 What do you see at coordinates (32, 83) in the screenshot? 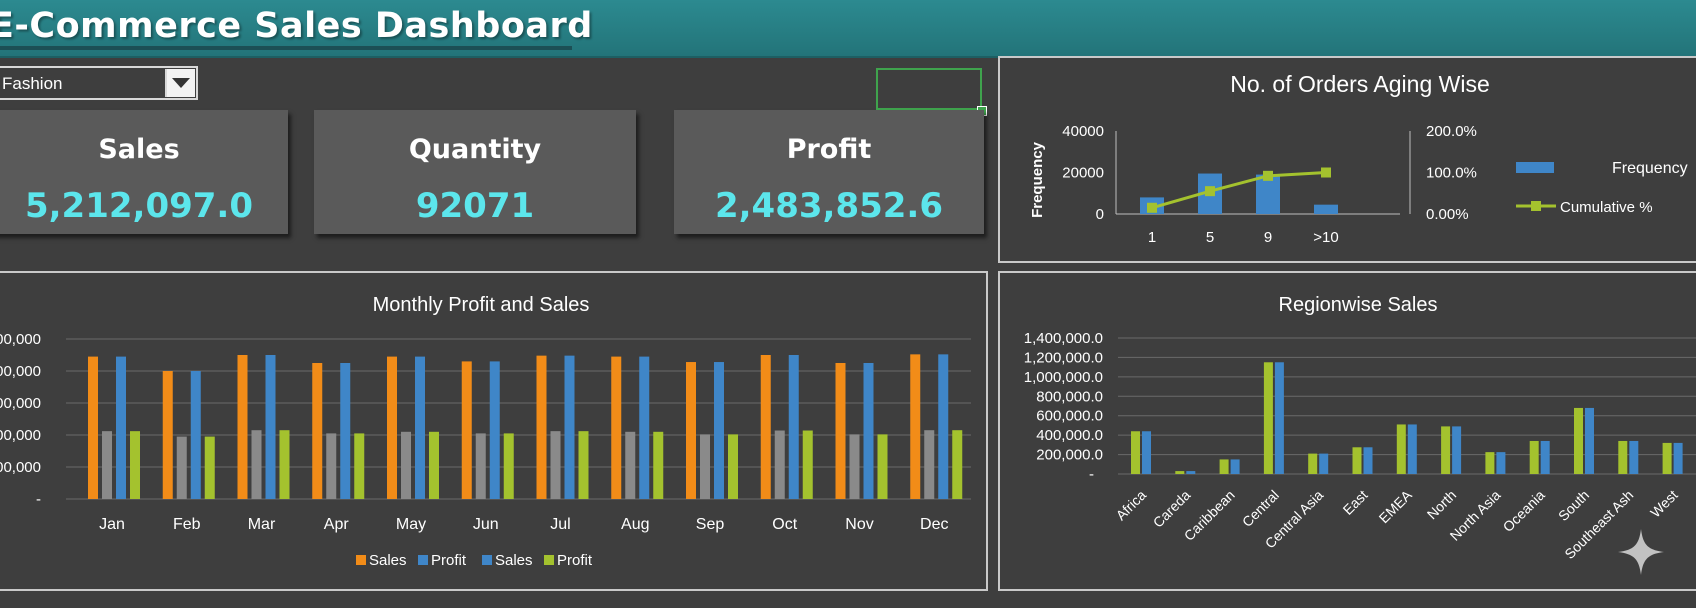
I see `category-filter-value: Fashion` at bounding box center [32, 83].